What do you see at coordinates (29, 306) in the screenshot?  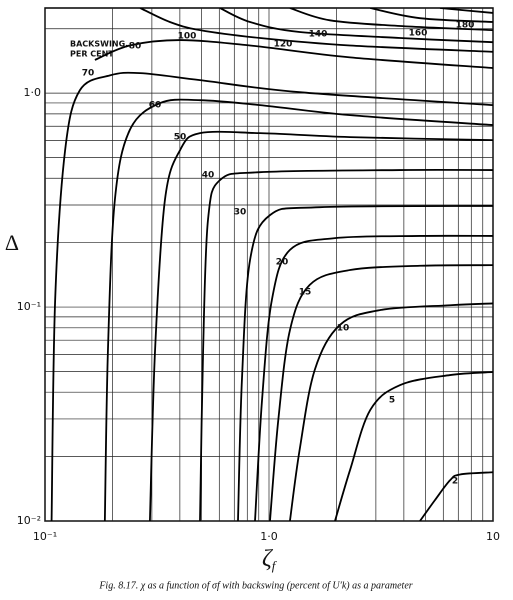 I see `y-tick-label: 10⁻¹` at bounding box center [29, 306].